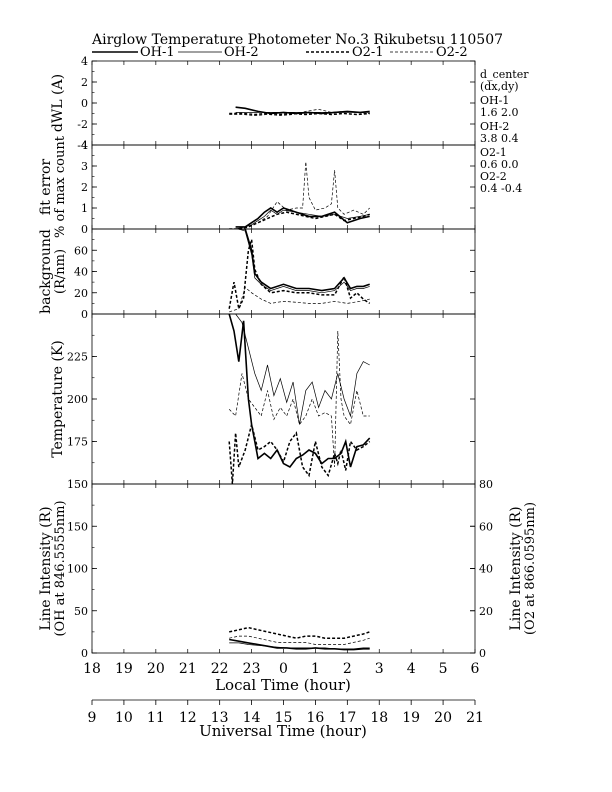 The image size is (612, 792). Describe the element at coordinates (77, 399) in the screenshot. I see `y-tick-label-temperature: 200` at that location.